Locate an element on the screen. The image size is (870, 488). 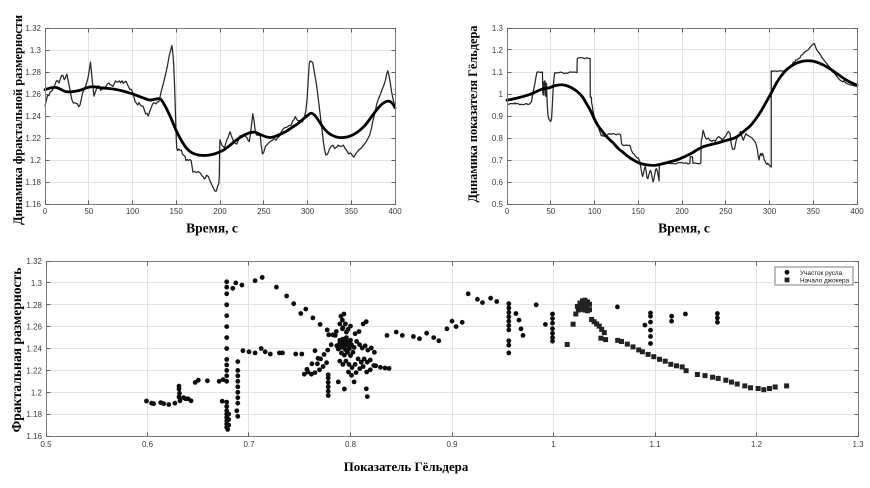
svg-text: Начало джокера is located at coordinates (825, 280).